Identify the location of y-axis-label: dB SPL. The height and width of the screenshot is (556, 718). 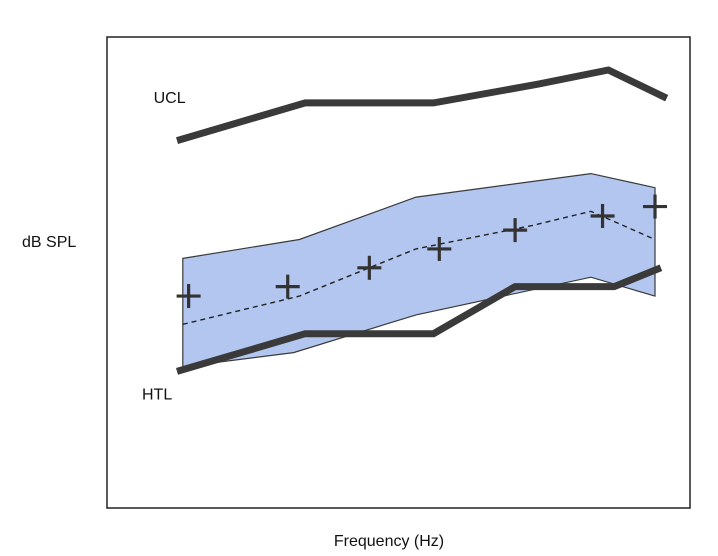
(49, 242).